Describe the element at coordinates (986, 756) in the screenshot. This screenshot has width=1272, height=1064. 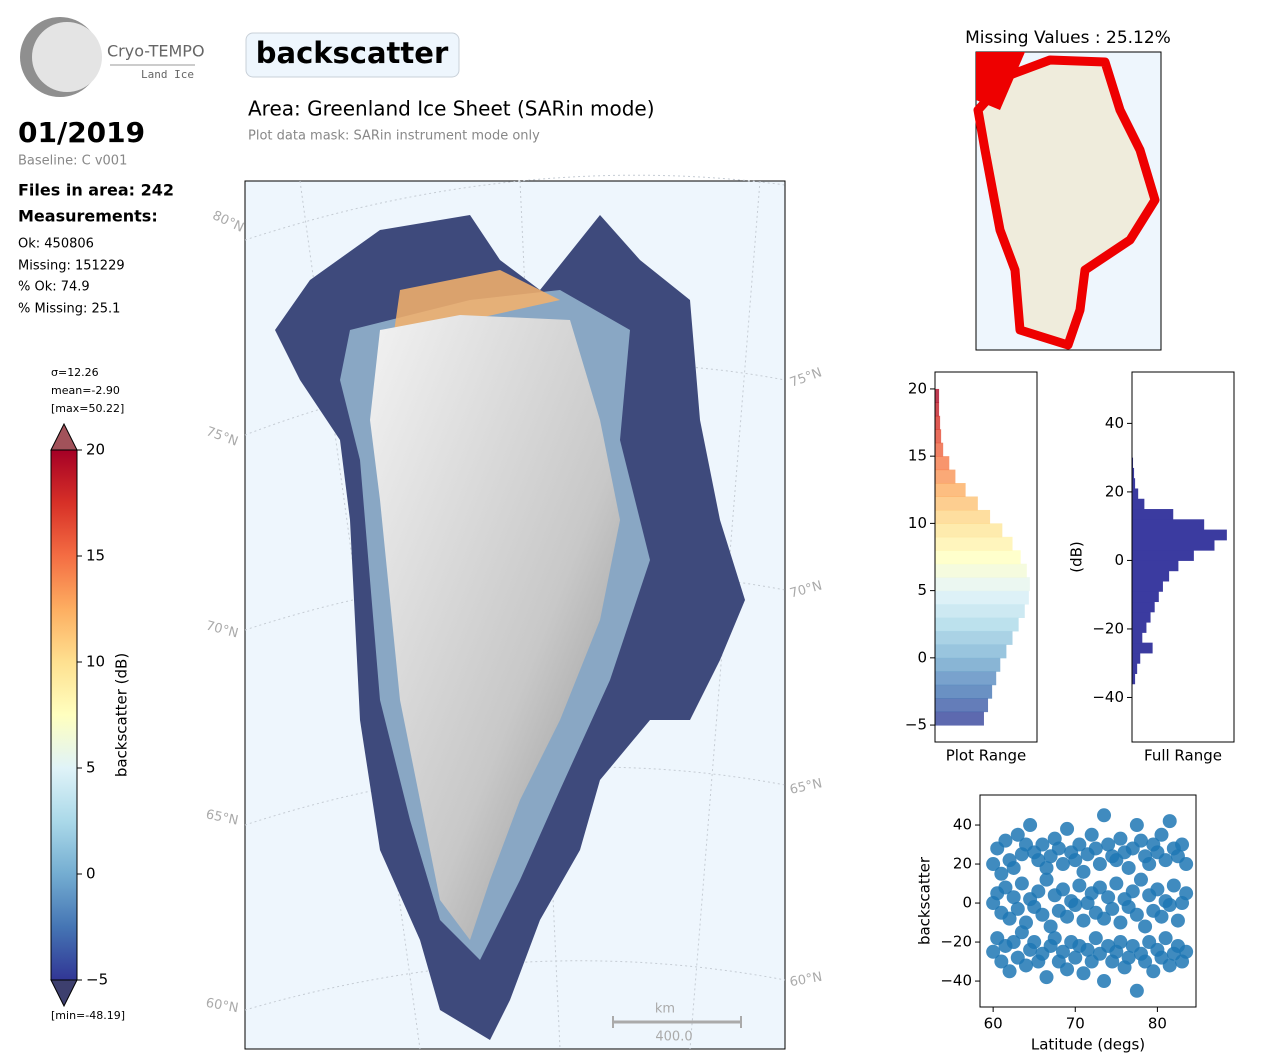
I see `x-axis-label: Plot Range` at that location.